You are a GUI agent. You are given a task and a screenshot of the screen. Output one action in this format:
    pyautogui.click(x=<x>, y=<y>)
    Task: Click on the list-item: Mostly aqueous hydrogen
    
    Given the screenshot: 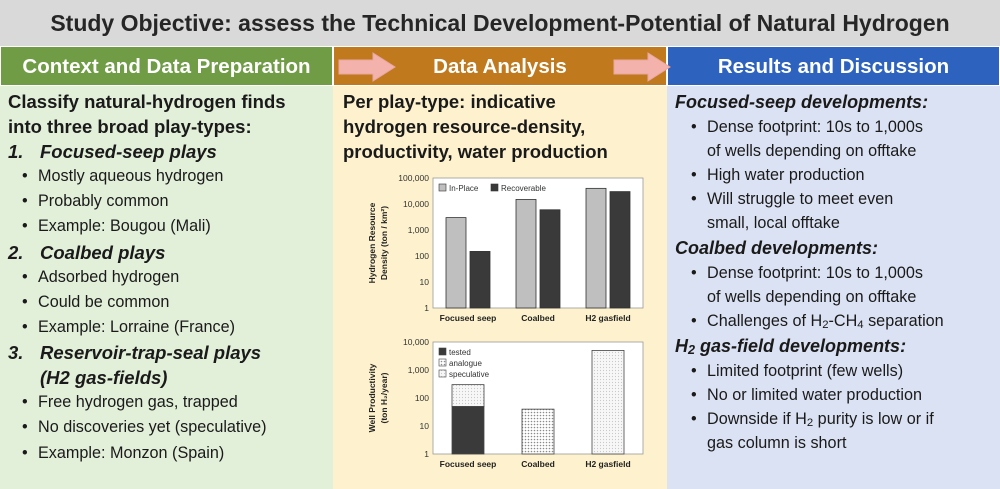 What is the action you would take?
    pyautogui.click(x=167, y=176)
    